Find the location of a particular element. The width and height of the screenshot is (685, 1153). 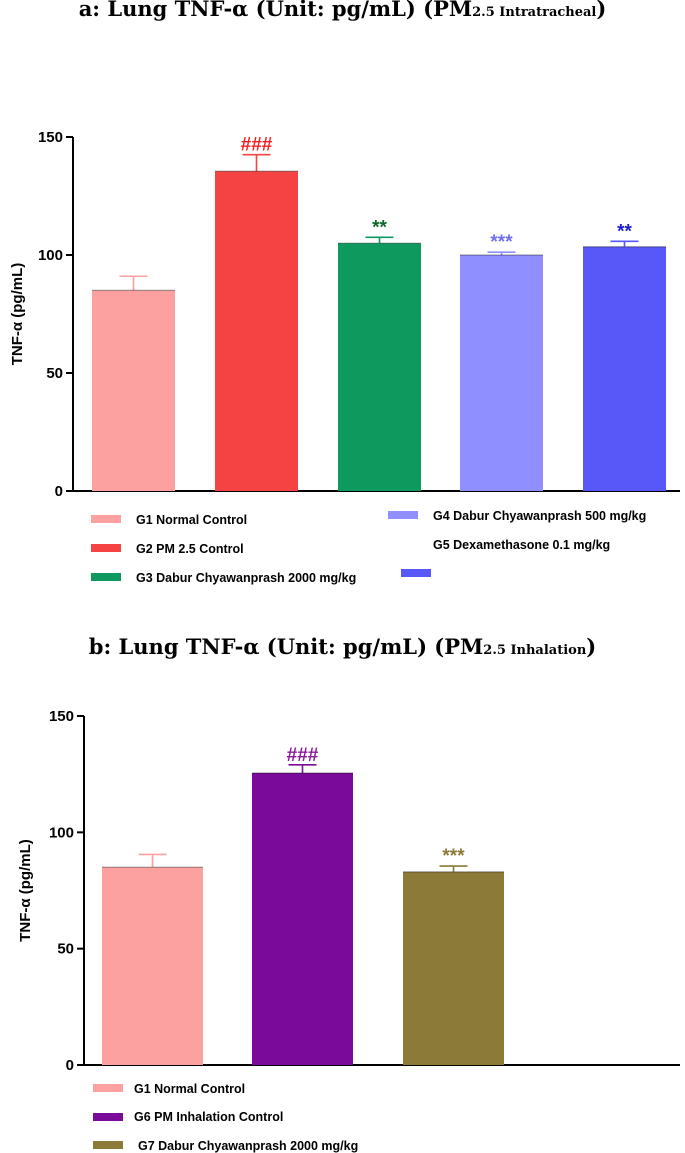

chart-a-y-axis-label: TNF-α (pg/mL) is located at coordinates (17, 314).